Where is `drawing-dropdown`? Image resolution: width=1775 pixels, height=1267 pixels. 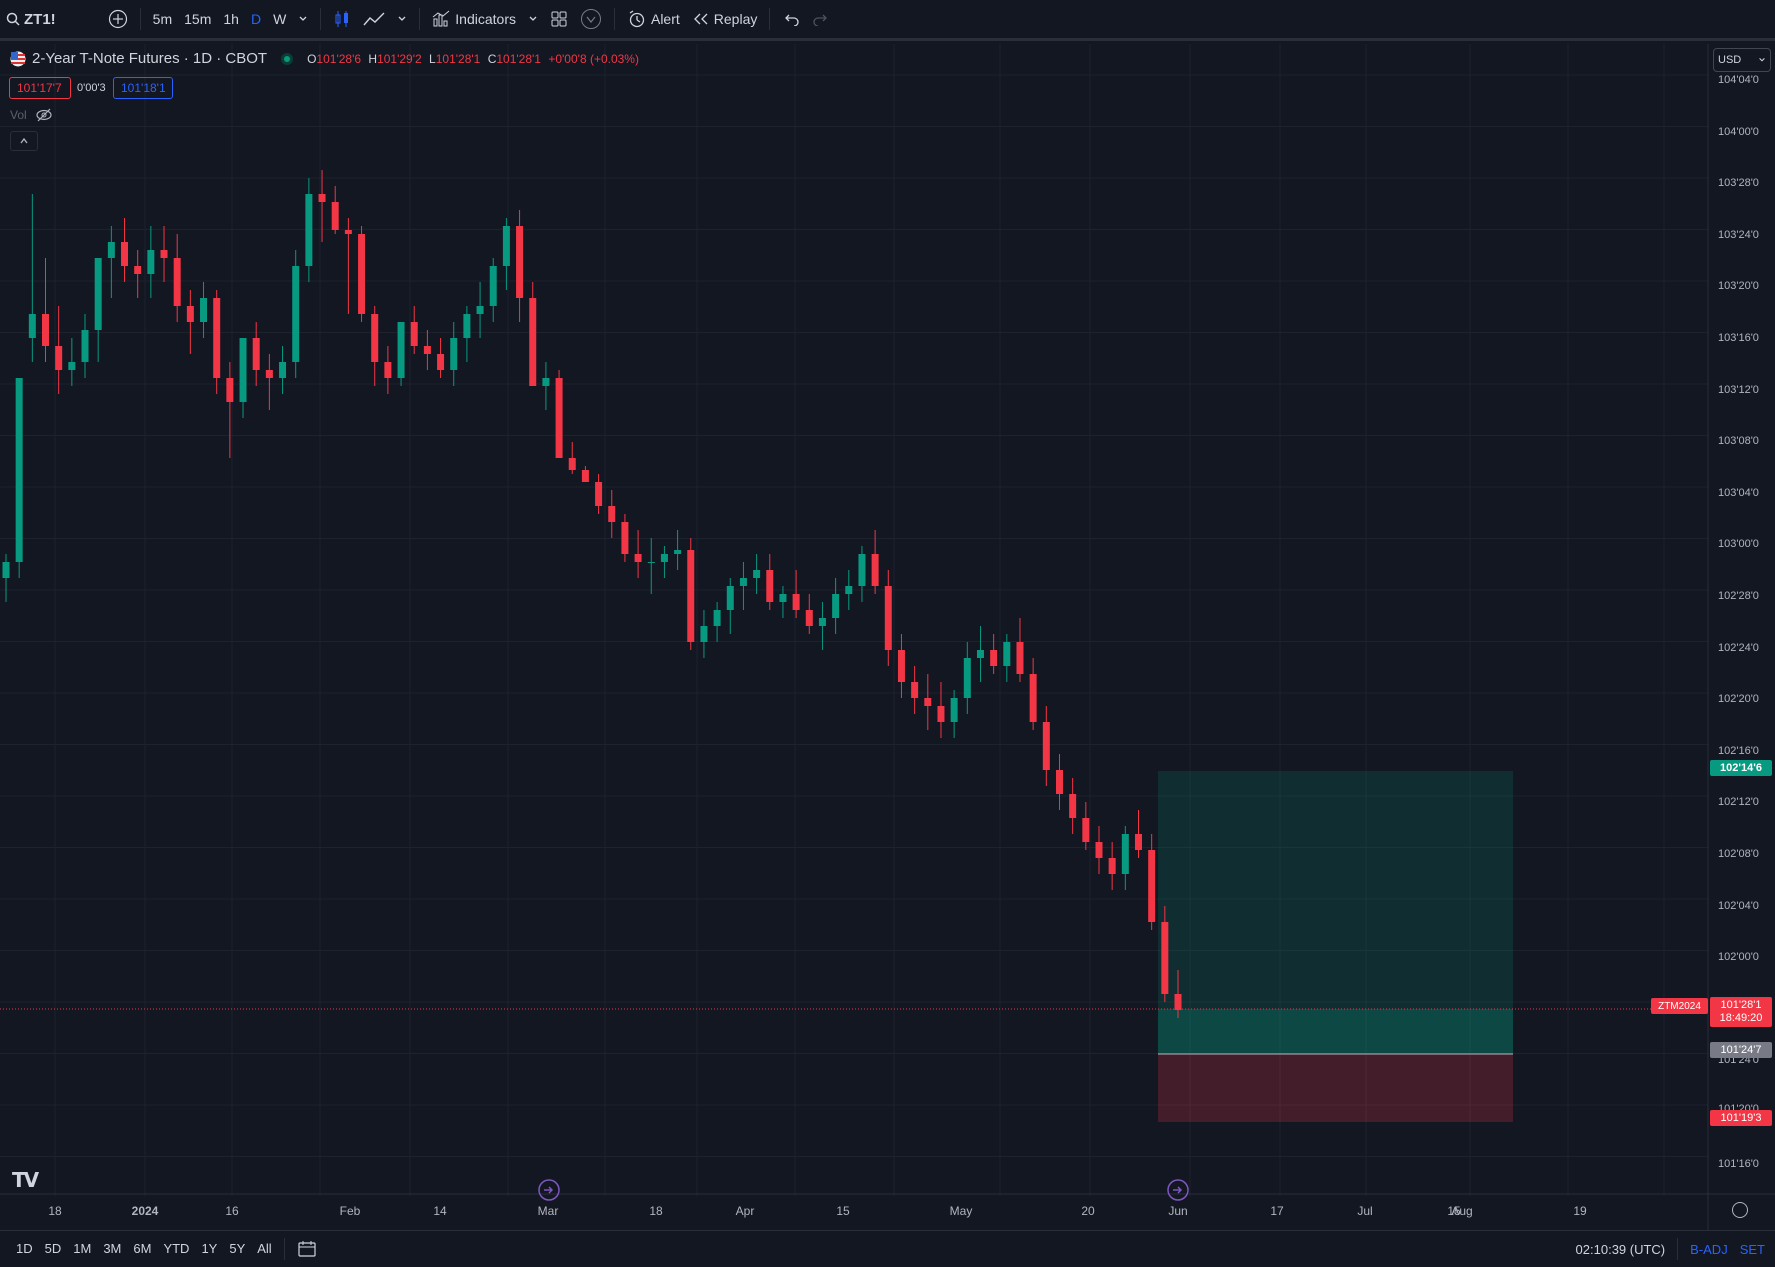
drawing-dropdown is located at coordinates (402, 20).